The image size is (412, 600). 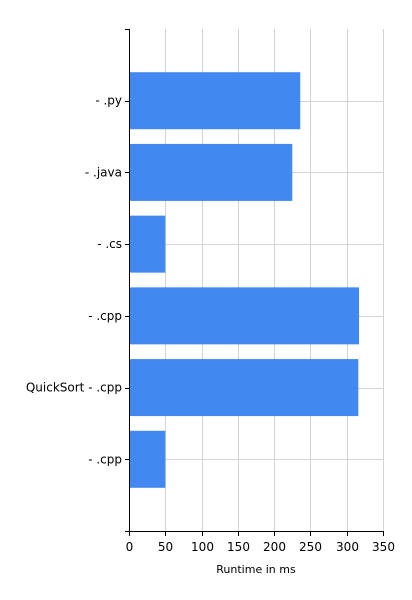 What do you see at coordinates (310, 547) in the screenshot?
I see `x-tick-label: 250` at bounding box center [310, 547].